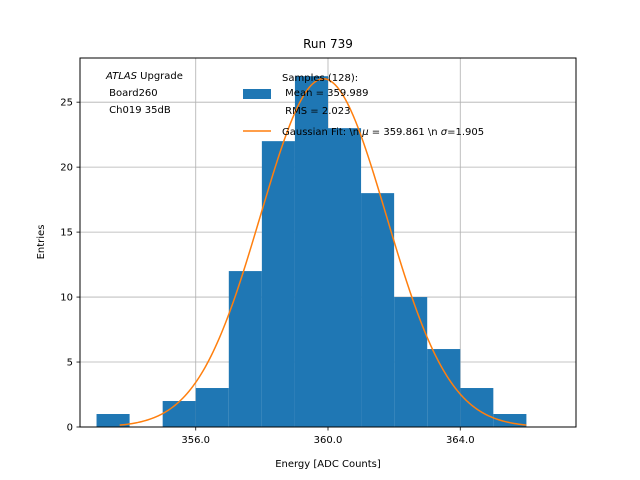  Describe the element at coordinates (444, 132) in the screenshot. I see `legend-fit-sigma: σ` at that location.